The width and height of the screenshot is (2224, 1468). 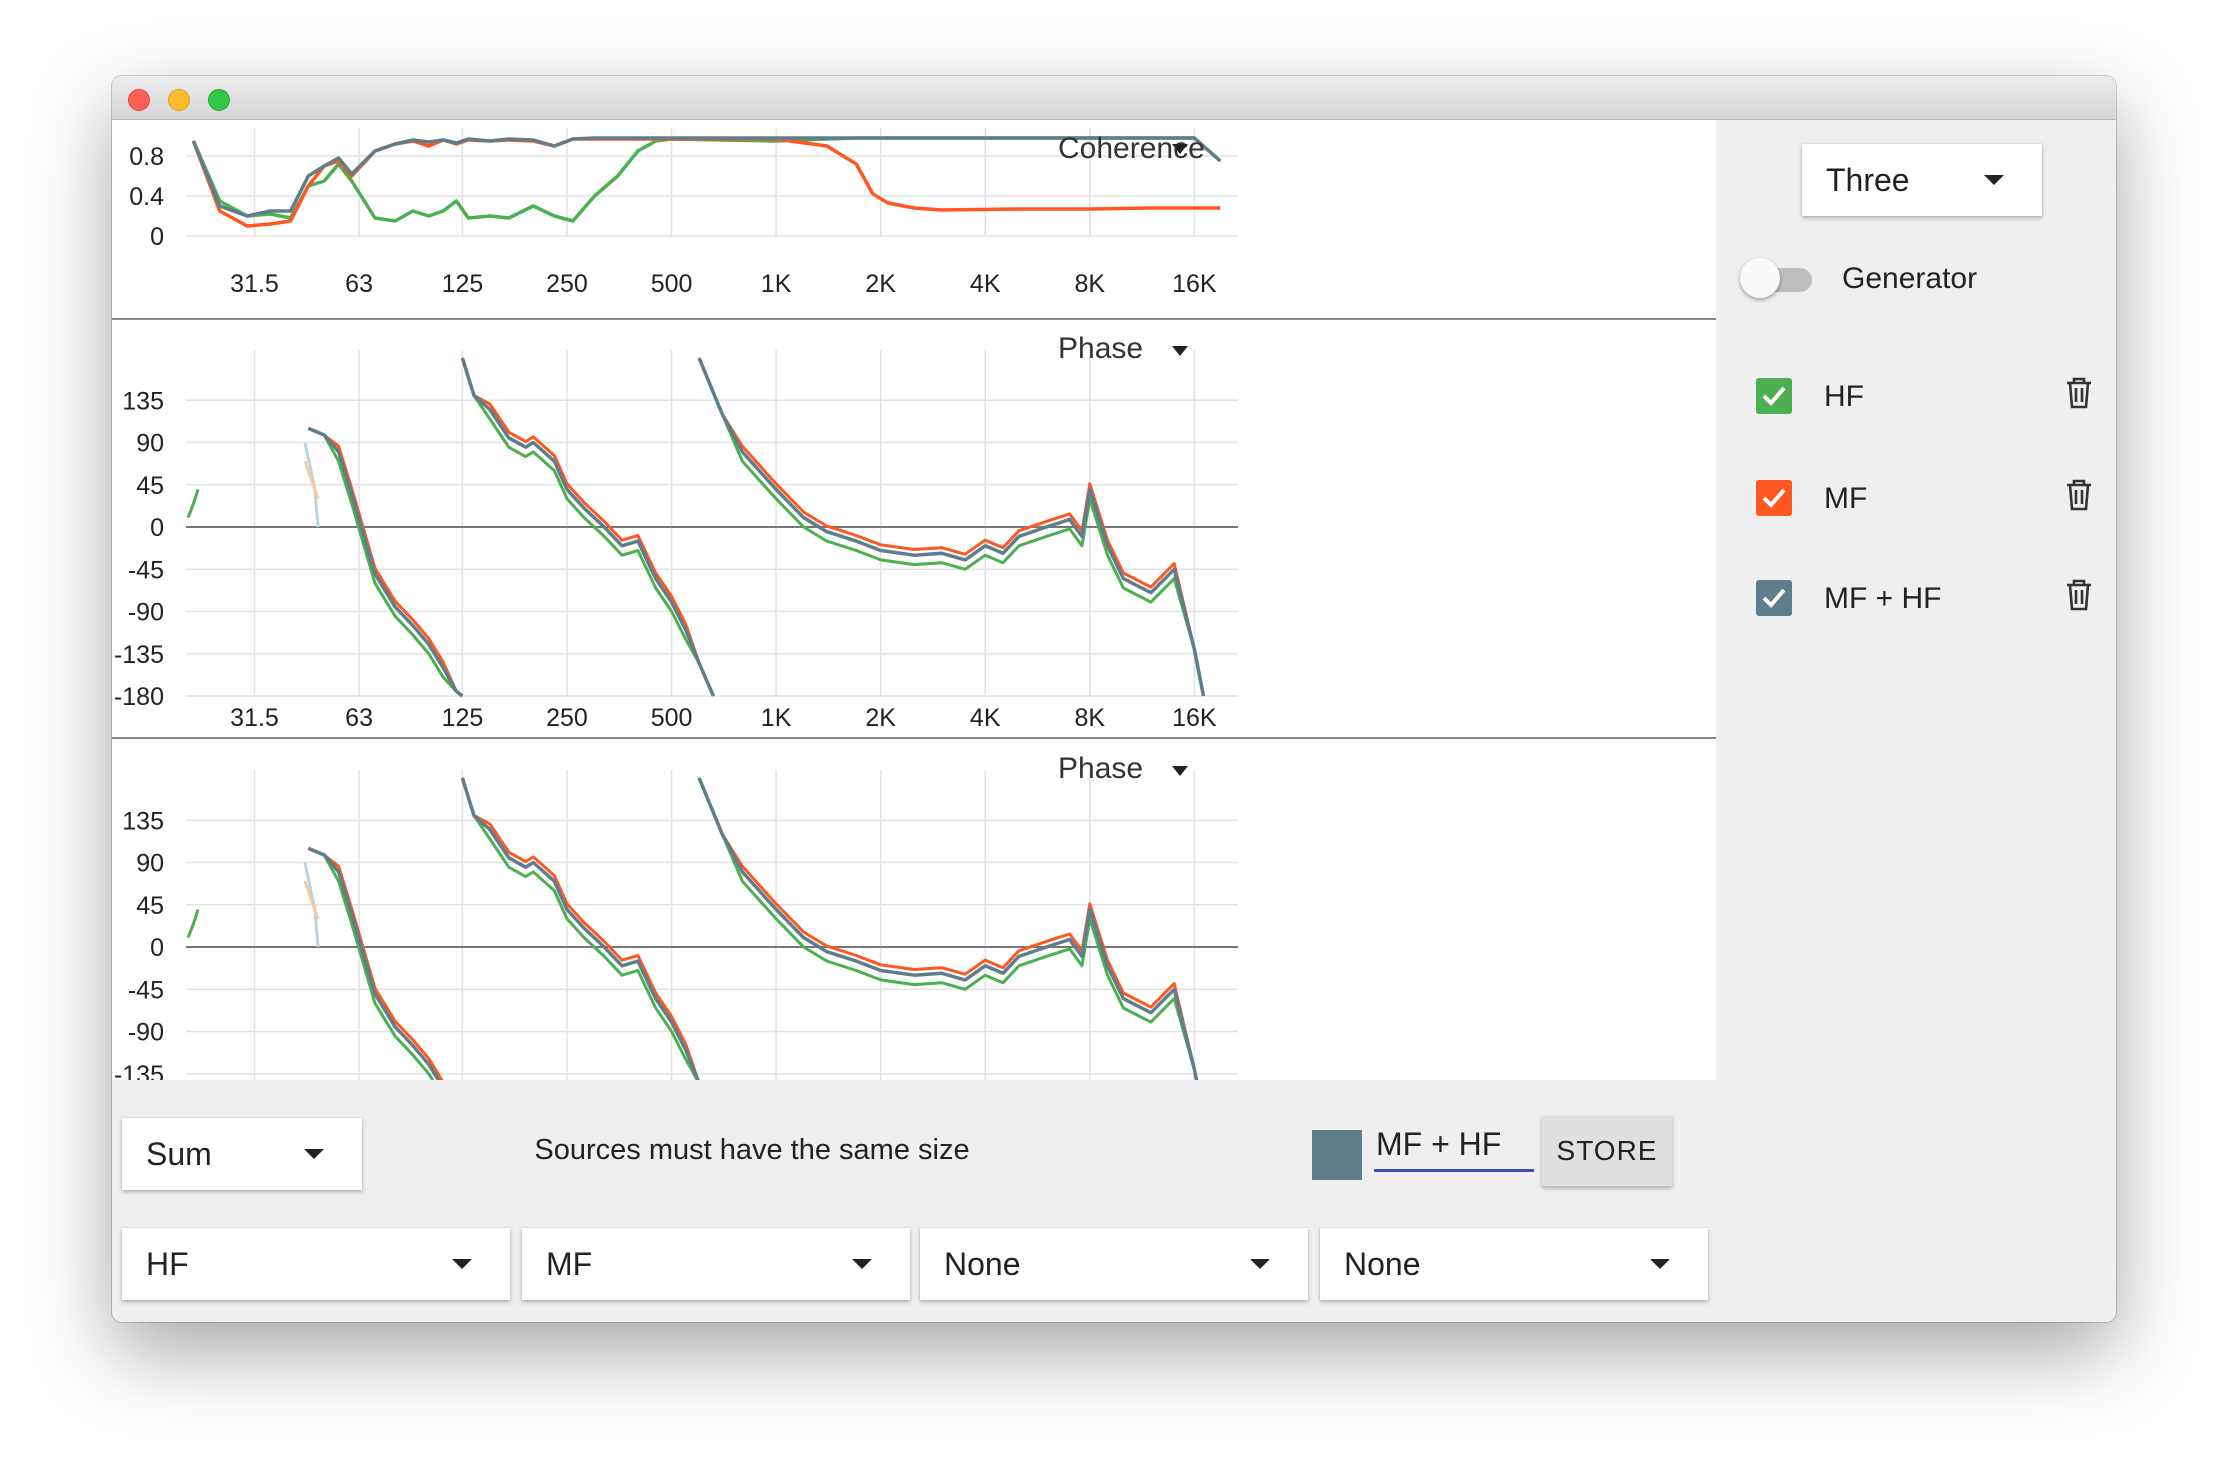 I want to click on mf-checkbox, so click(x=1774, y=498).